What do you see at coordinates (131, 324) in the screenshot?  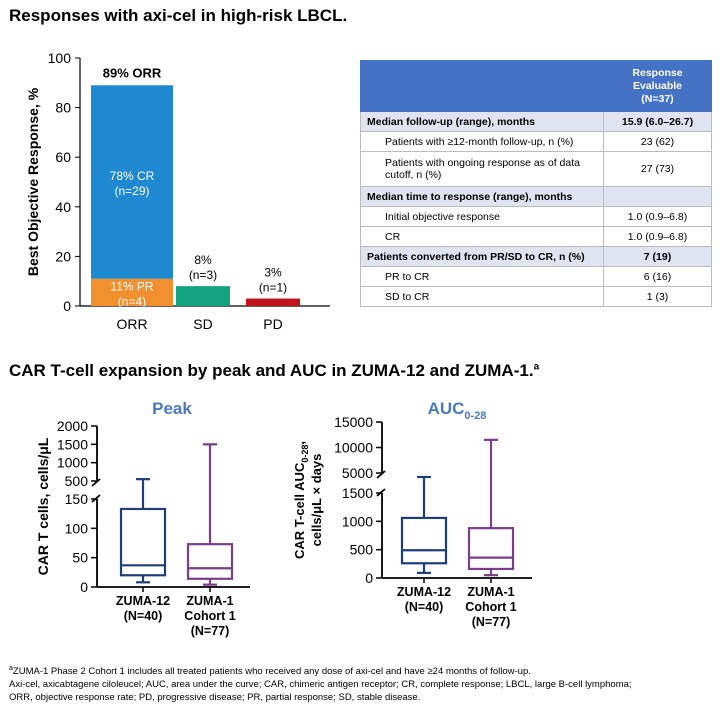 I see `x-tick-label: ORR` at bounding box center [131, 324].